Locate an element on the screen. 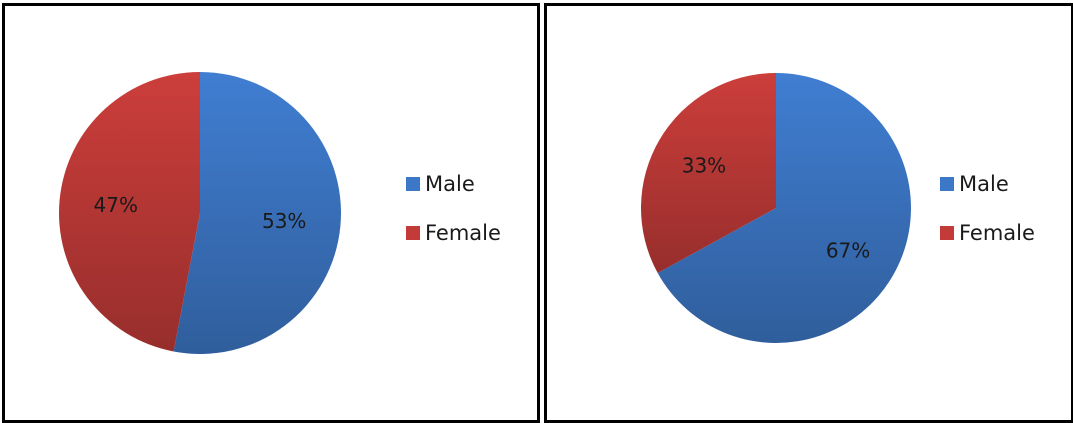  slice-label-female: 33% is located at coordinates (704, 165).